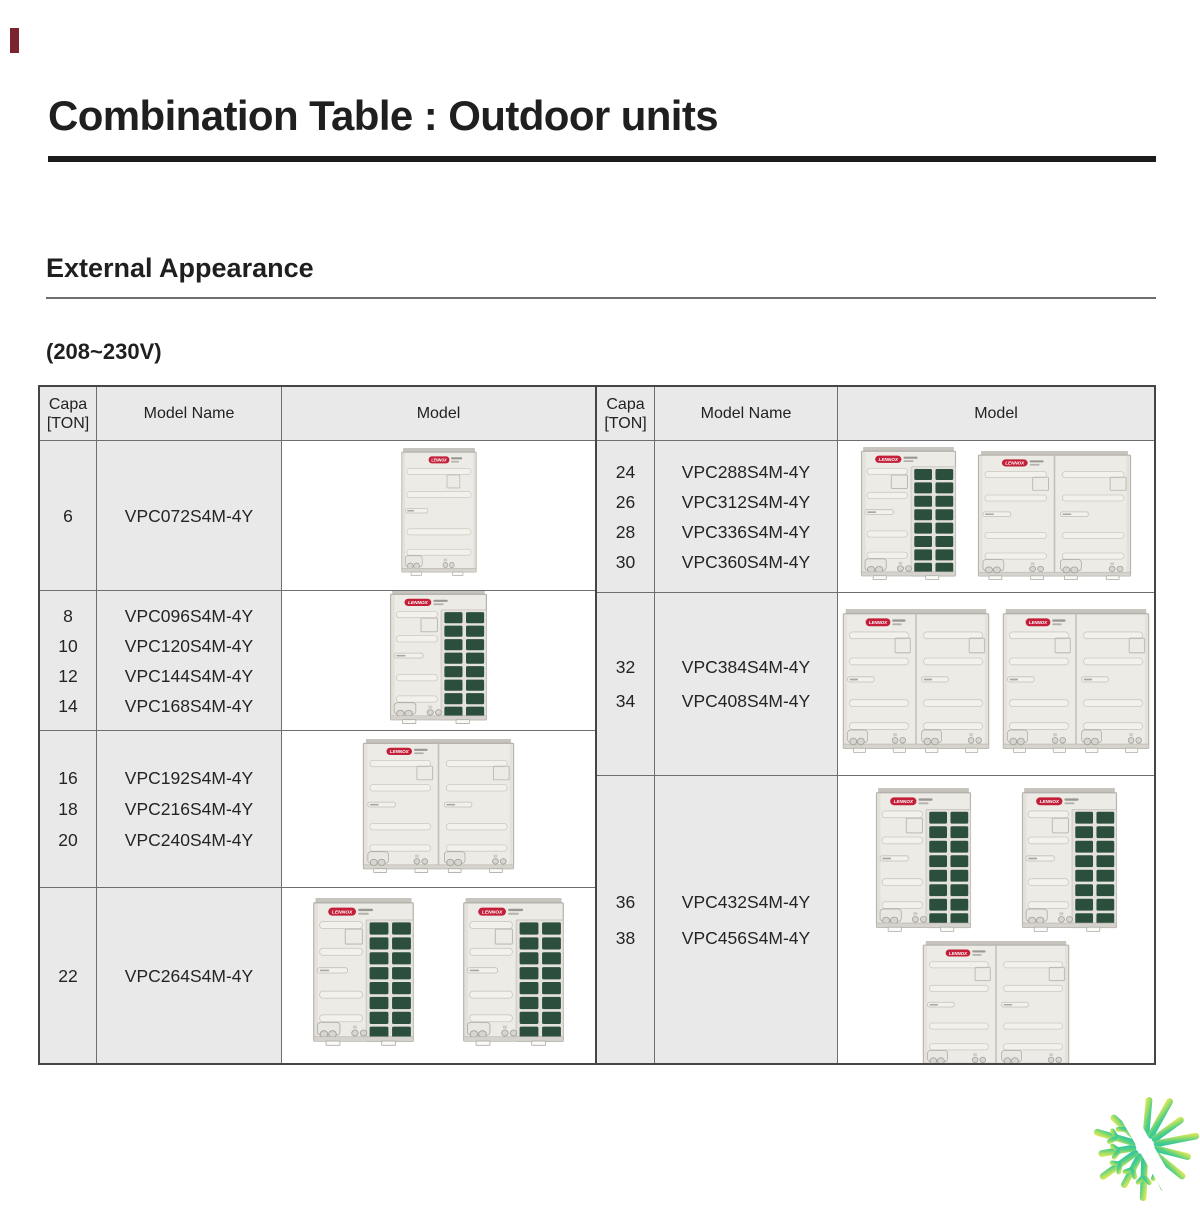 The image size is (1200, 1209). I want to click on model-name-value: VPC432S4M-4Y, so click(746, 902).